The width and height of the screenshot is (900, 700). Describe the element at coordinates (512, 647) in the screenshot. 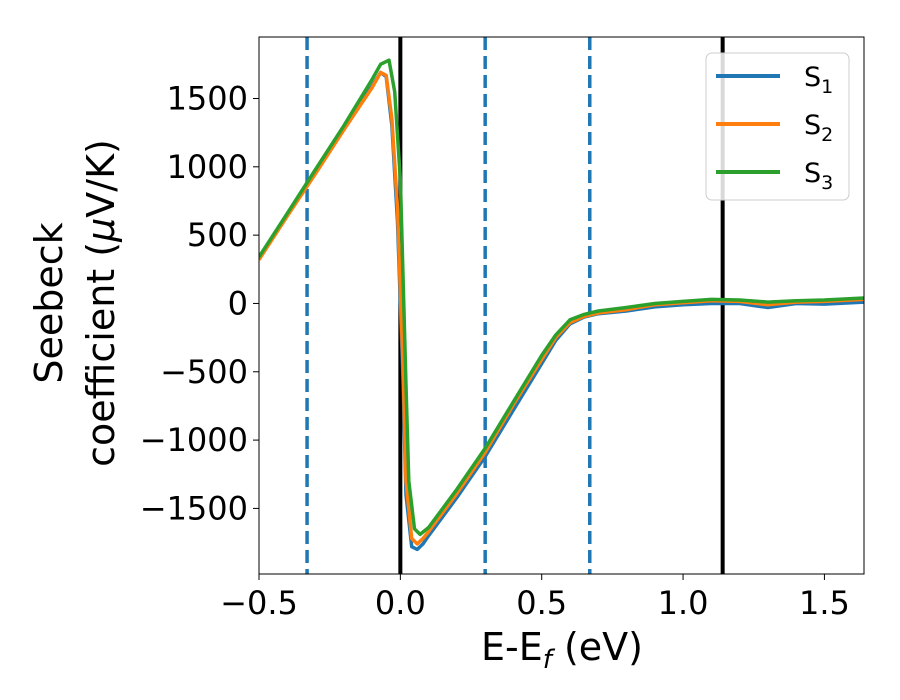

I see `x-axis-label-text: E-E` at that location.